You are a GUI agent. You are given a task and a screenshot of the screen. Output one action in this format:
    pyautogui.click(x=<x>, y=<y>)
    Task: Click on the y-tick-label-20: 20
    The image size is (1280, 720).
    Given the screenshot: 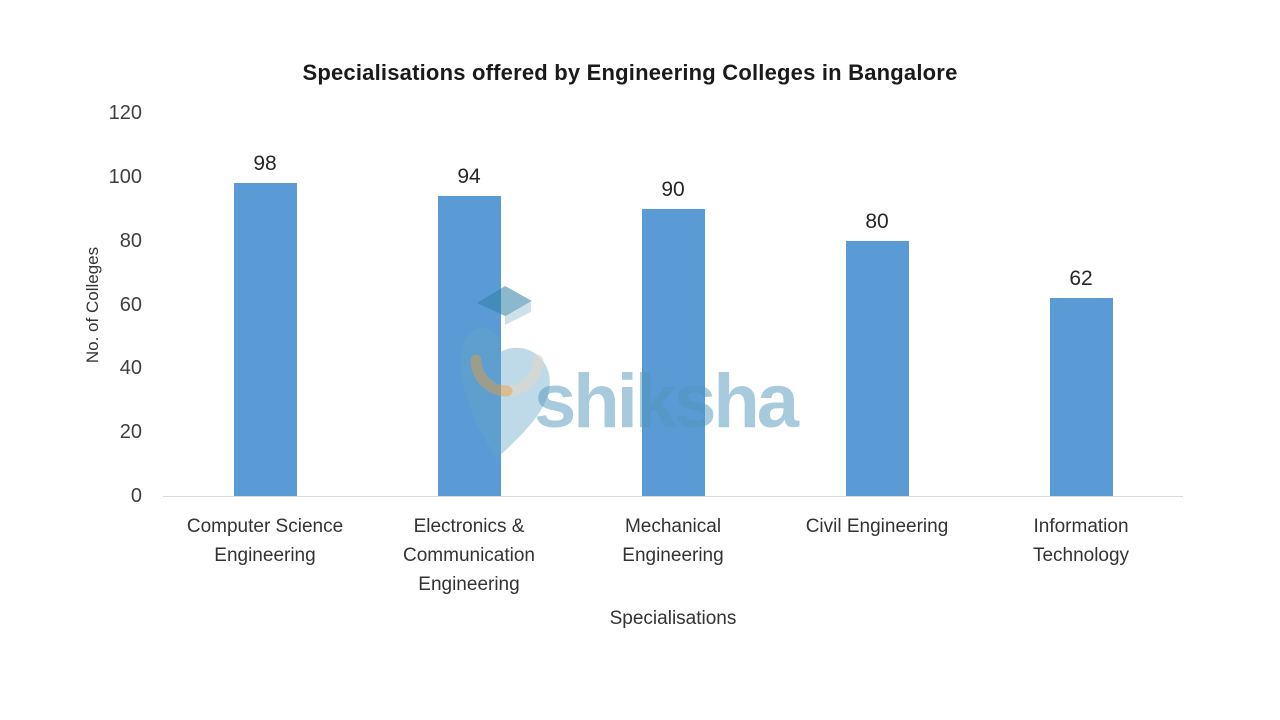 What is the action you would take?
    pyautogui.click(x=130, y=432)
    